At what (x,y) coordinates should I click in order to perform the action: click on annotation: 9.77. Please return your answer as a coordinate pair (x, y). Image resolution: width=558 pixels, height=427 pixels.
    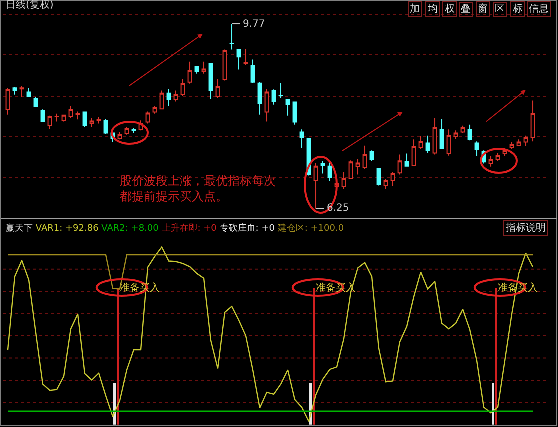
    Looking at the image, I should click on (254, 24).